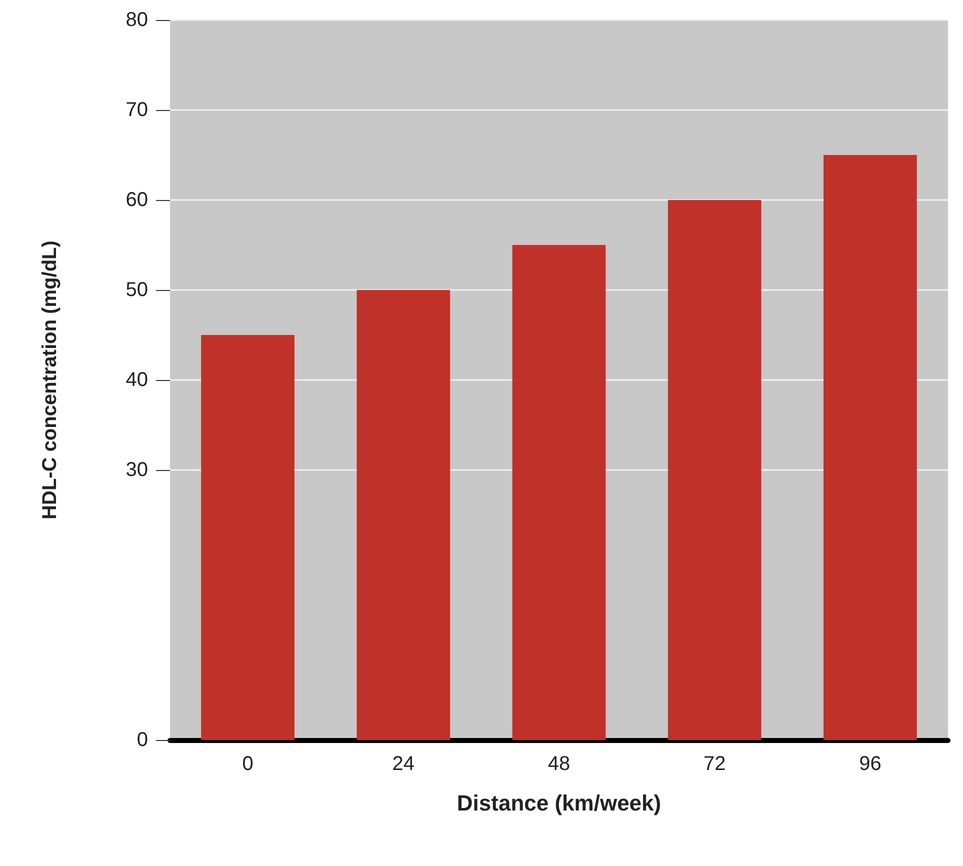 Image resolution: width=963 pixels, height=866 pixels. What do you see at coordinates (50, 380) in the screenshot?
I see `y-axis-title: HDL-C concentration (mg/dL)` at bounding box center [50, 380].